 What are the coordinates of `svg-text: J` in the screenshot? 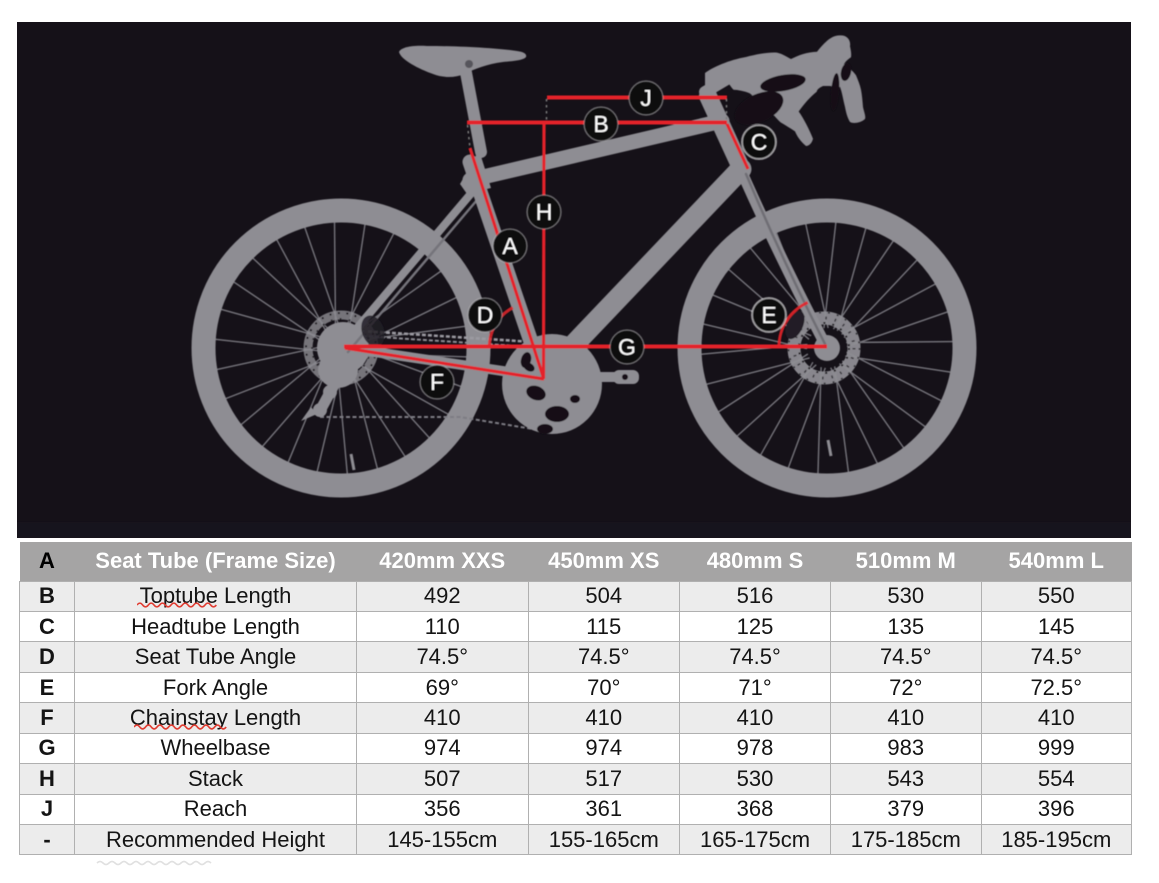 It's located at (646, 98).